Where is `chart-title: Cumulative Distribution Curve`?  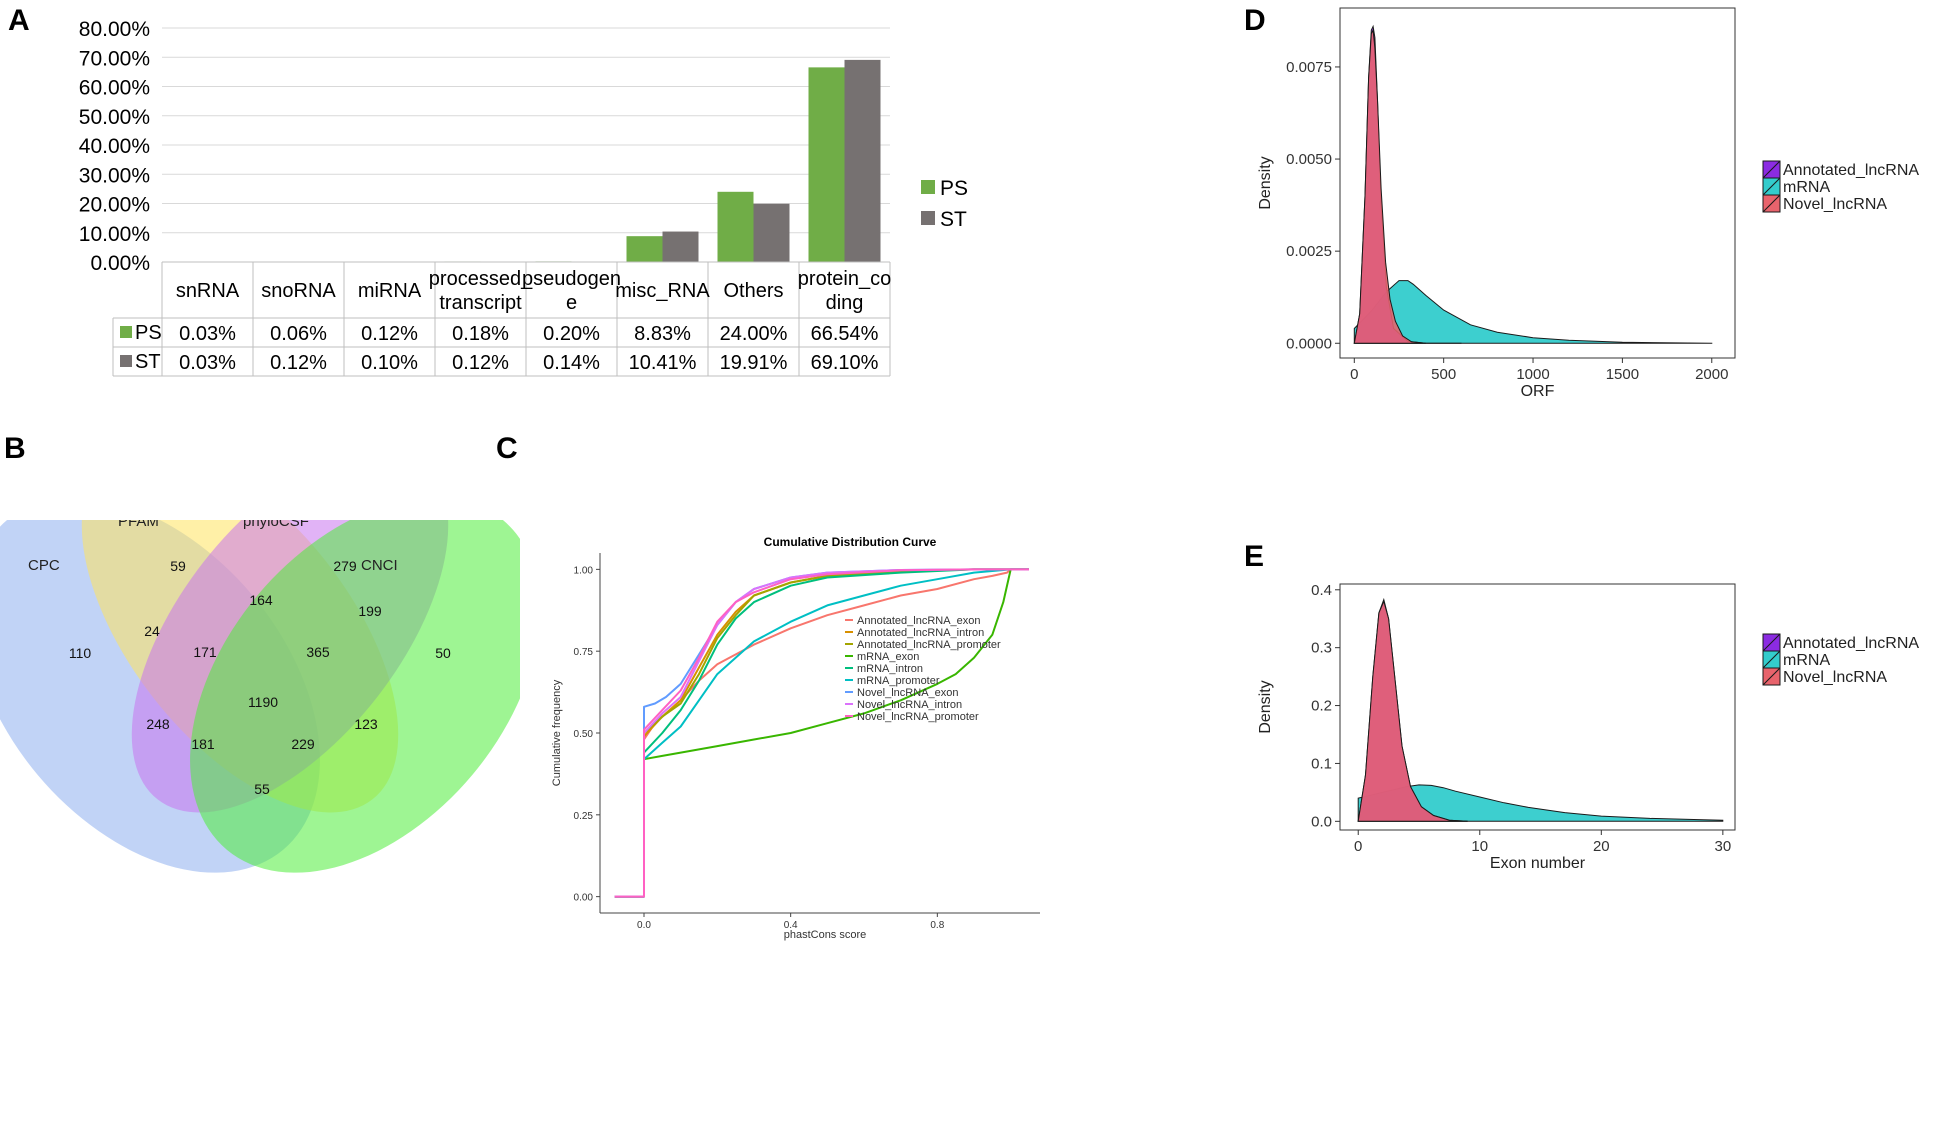
chart-title: Cumulative Distribution Curve is located at coordinates (850, 542).